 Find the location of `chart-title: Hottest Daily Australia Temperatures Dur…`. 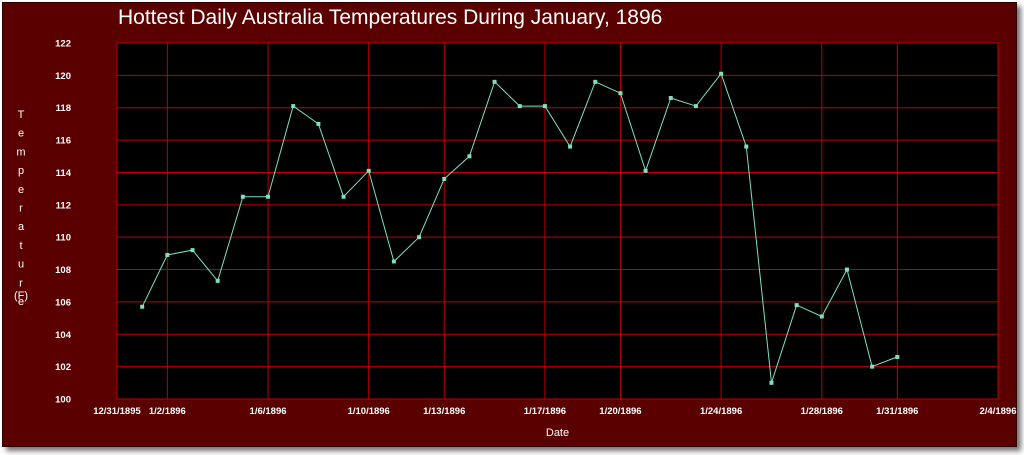

chart-title: Hottest Daily Australia Temperatures Dur… is located at coordinates (390, 17).